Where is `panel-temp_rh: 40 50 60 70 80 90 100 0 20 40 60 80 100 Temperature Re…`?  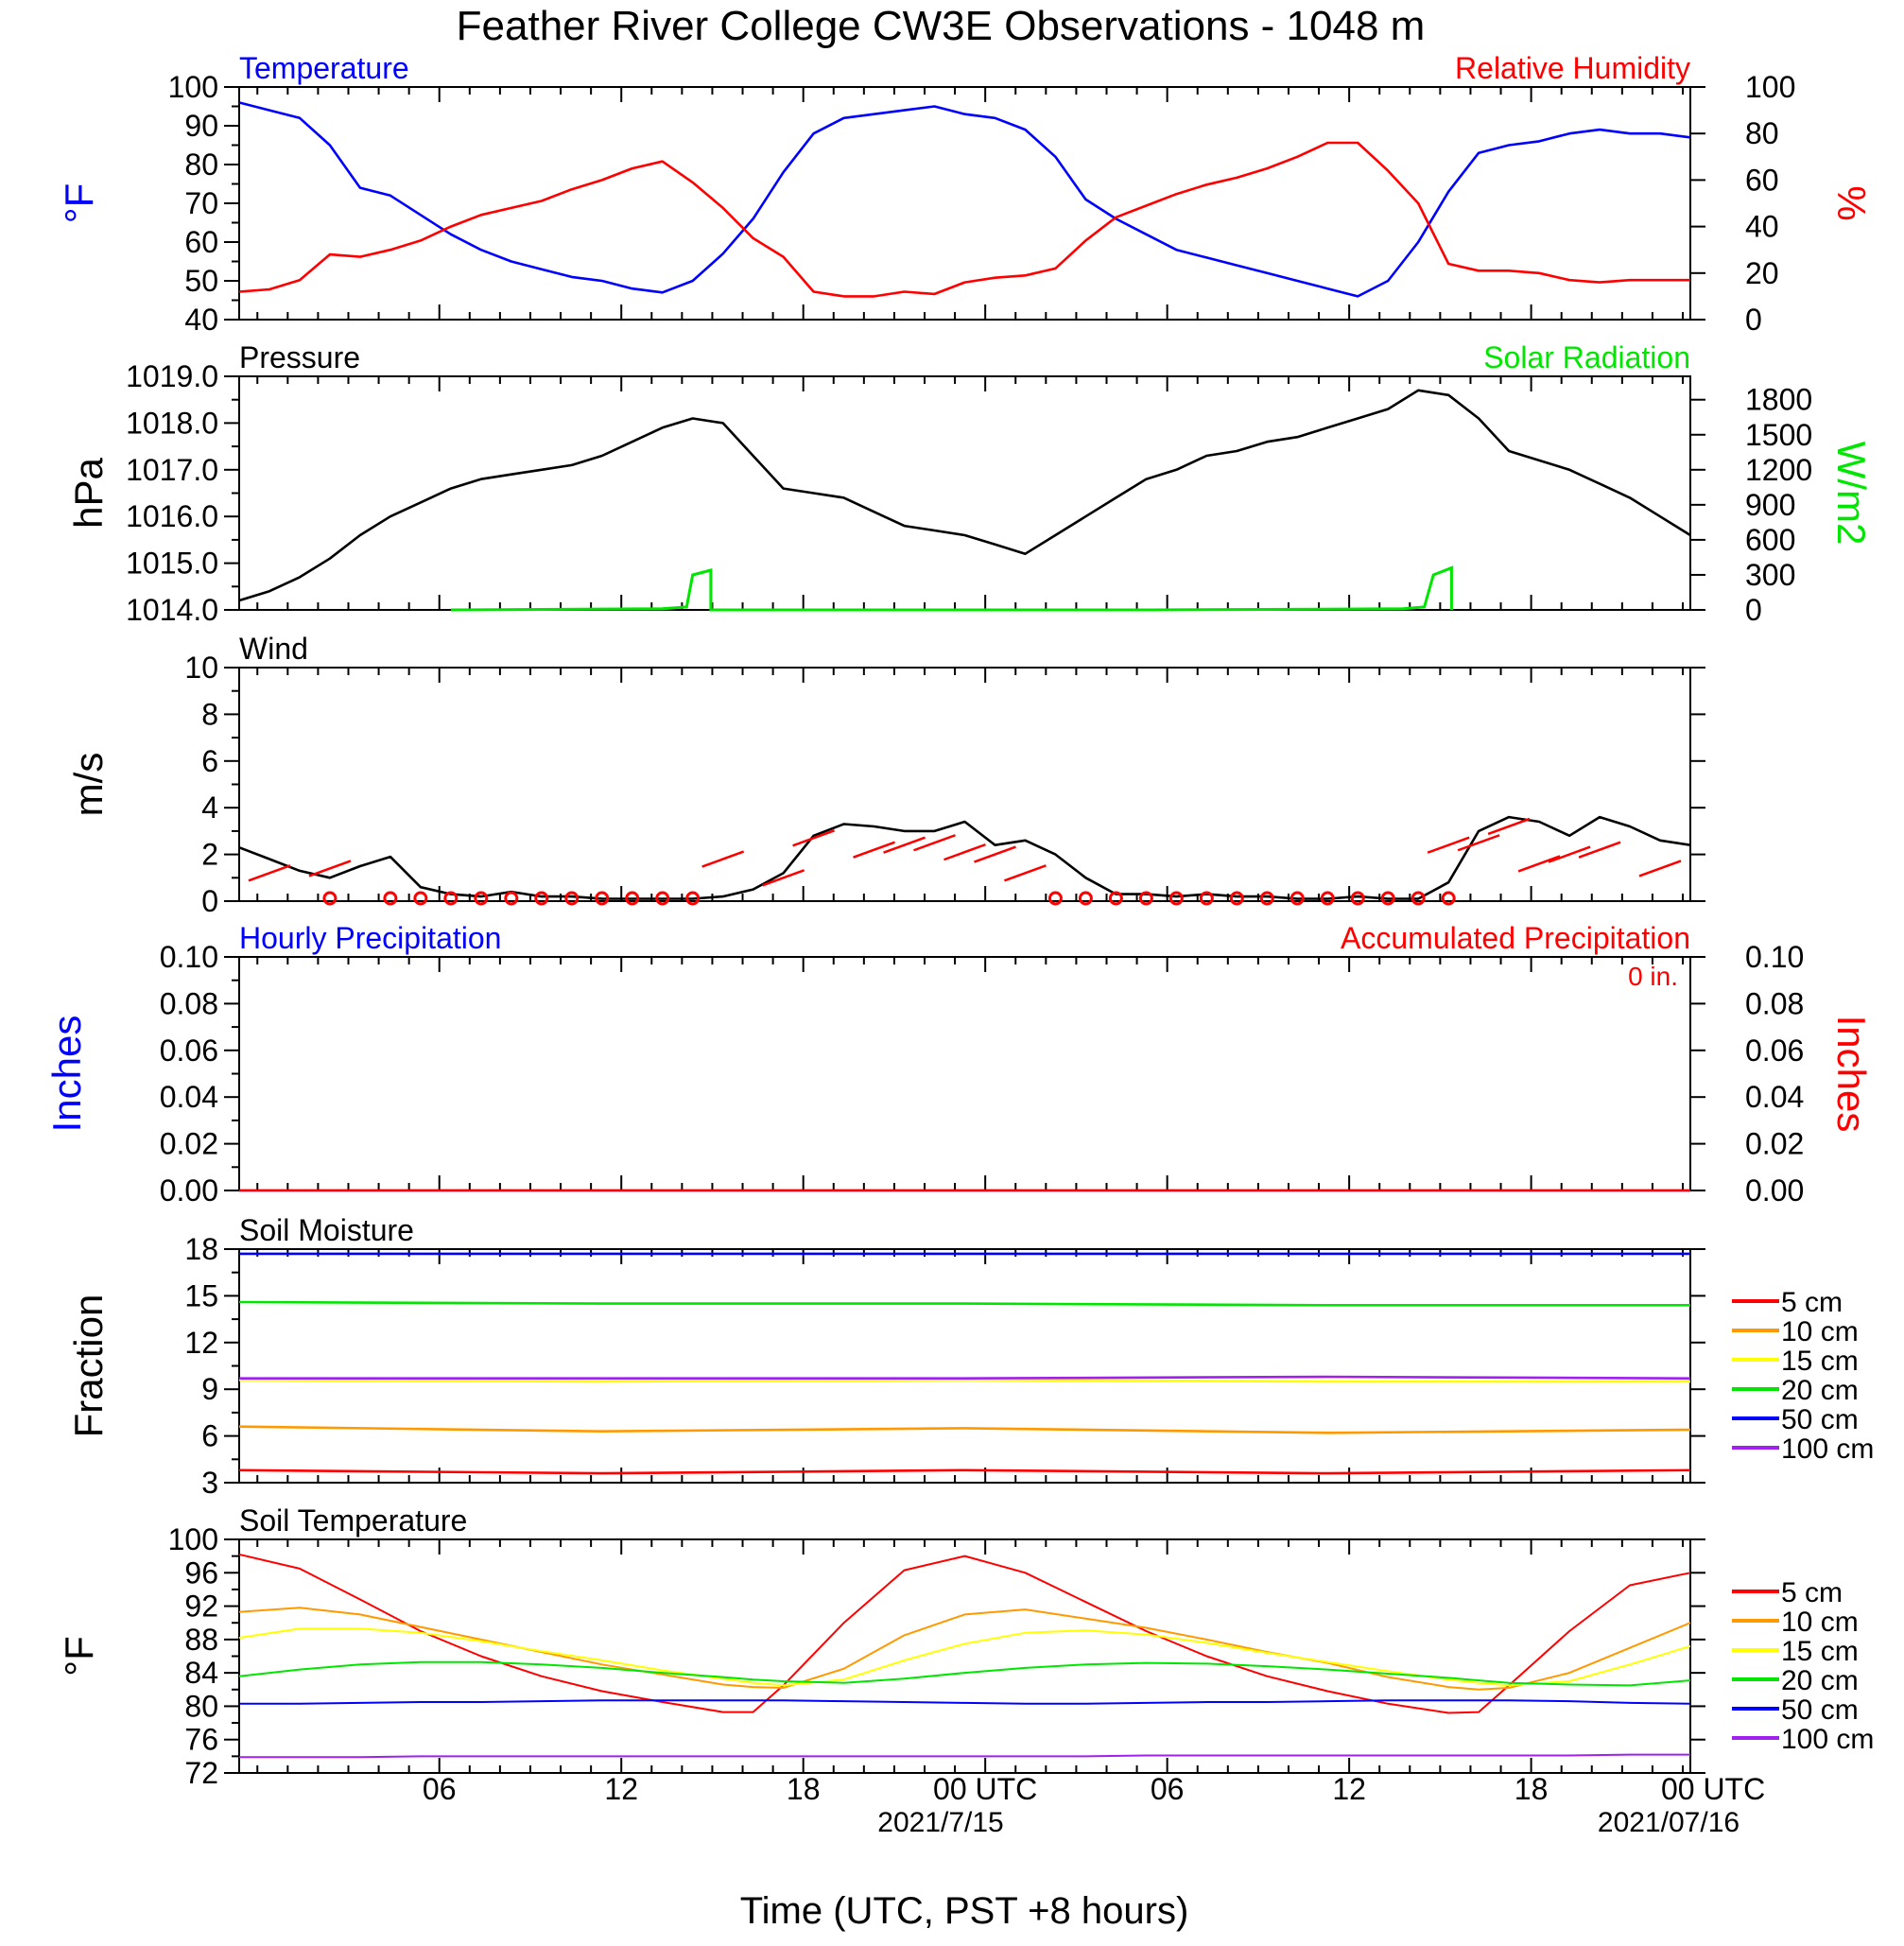 panel-temp_rh: 40 50 60 70 80 90 100 0 20 40 60 80 100 Temperature Re… is located at coordinates (966, 194).